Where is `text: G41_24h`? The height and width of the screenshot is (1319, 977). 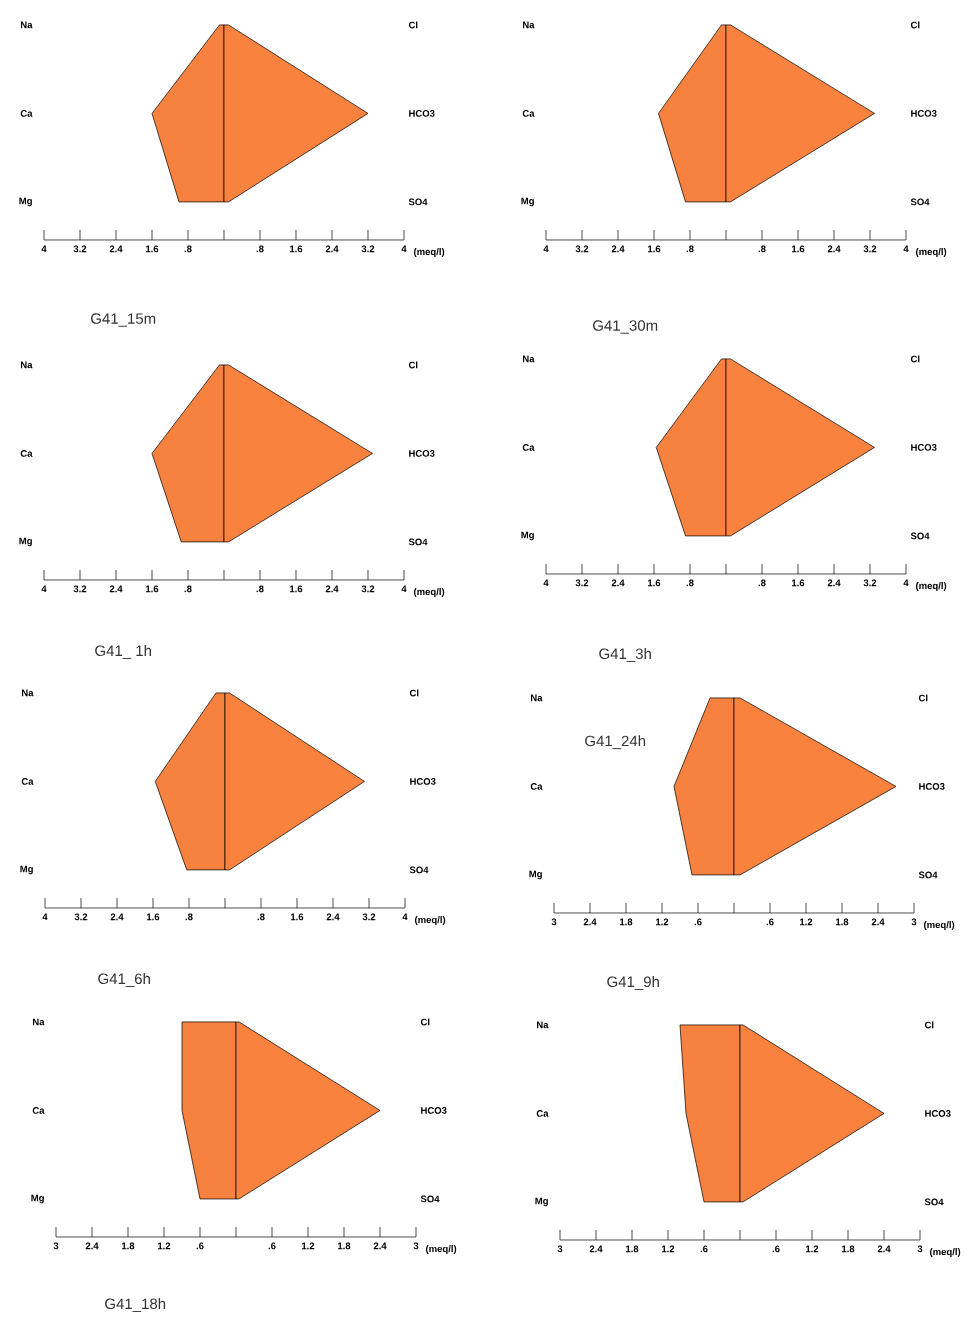 text: G41_24h is located at coordinates (615, 742).